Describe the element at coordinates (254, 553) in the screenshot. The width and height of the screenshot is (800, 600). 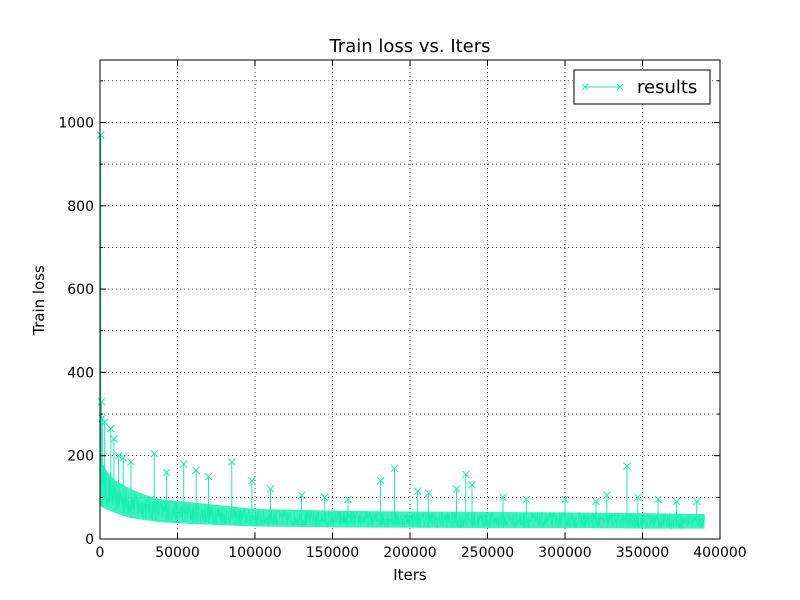
I see `x-tick-label: 100000` at that location.